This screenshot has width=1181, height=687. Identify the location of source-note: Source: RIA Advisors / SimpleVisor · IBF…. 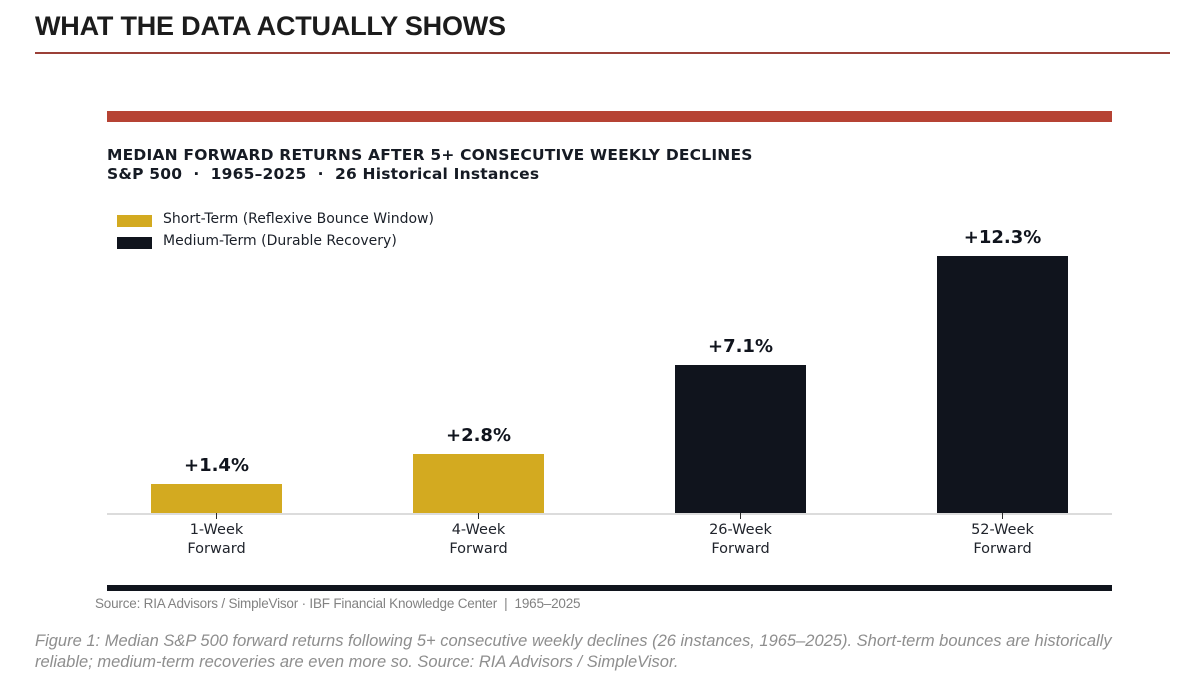
(338, 603).